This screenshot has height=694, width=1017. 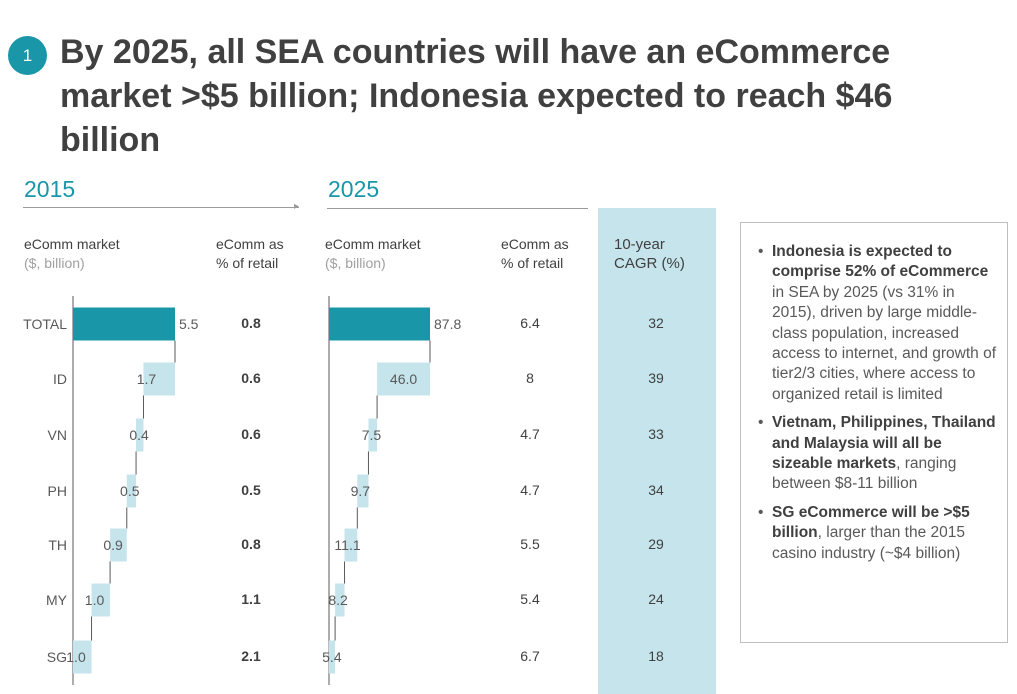 I want to click on bar-2025-vn, so click(x=373, y=435).